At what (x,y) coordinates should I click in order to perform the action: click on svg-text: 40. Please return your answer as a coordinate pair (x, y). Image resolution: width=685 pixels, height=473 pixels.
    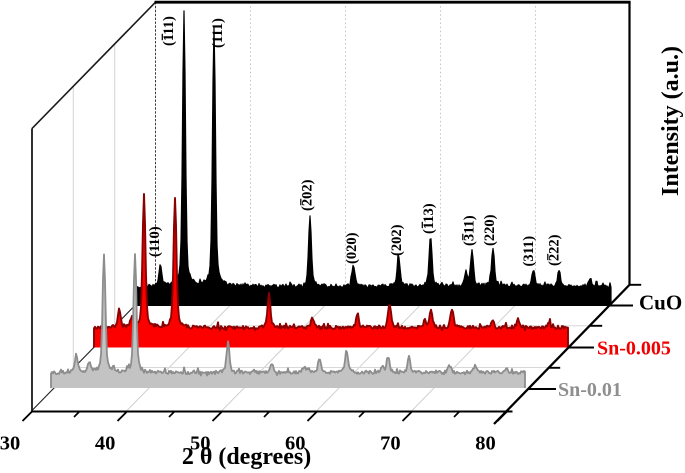
    Looking at the image, I should click on (105, 444).